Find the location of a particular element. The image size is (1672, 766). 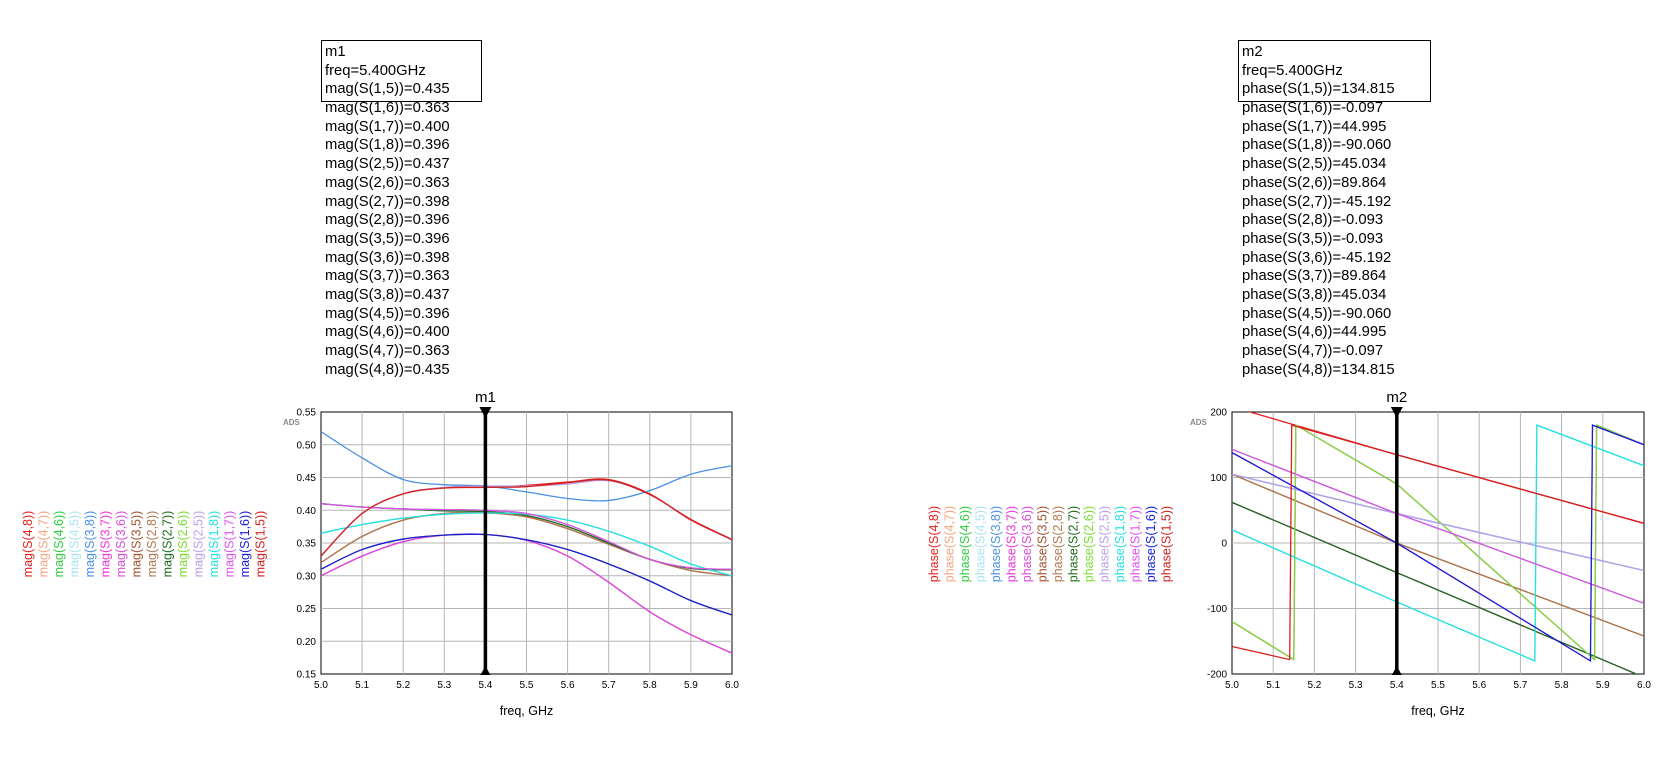

y-tick-label: 0.25 is located at coordinates (307, 609).